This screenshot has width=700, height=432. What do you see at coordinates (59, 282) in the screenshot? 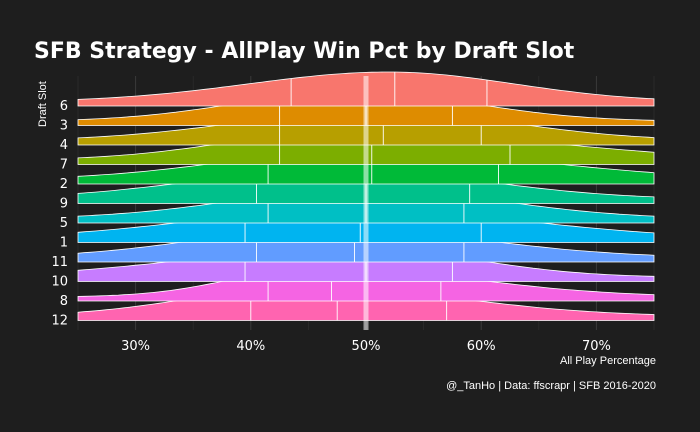
I see `y-tick-label: 10` at bounding box center [59, 282].